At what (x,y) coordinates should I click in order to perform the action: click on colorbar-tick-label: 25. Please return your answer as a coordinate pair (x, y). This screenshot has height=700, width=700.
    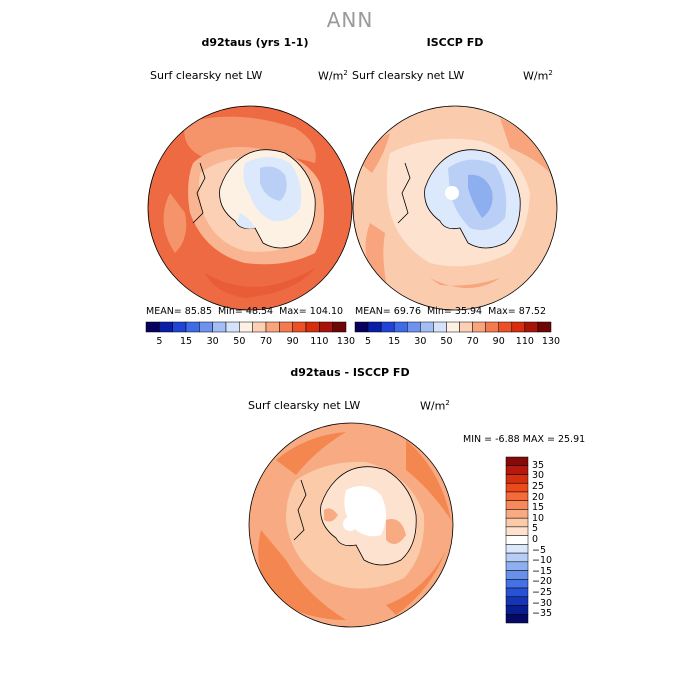
    Looking at the image, I should click on (538, 486).